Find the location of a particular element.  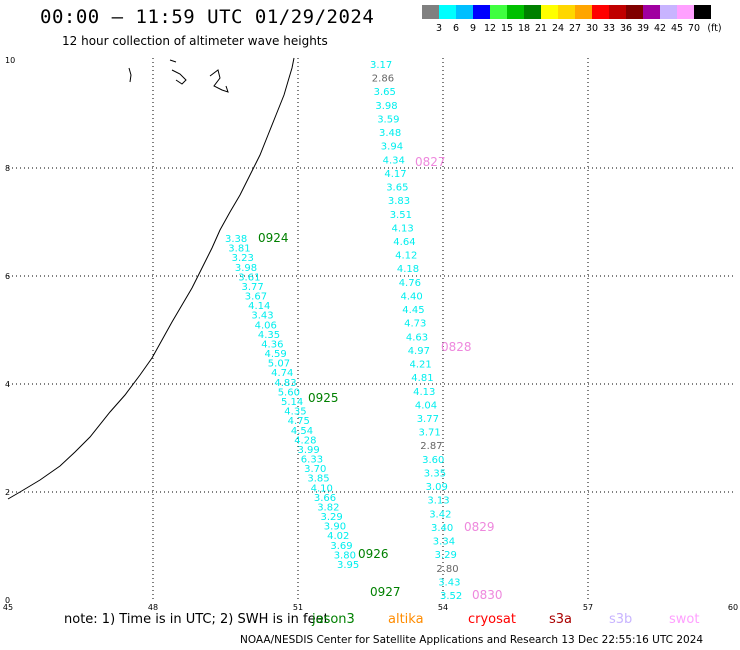

x-tick-label: 60 is located at coordinates (733, 606).